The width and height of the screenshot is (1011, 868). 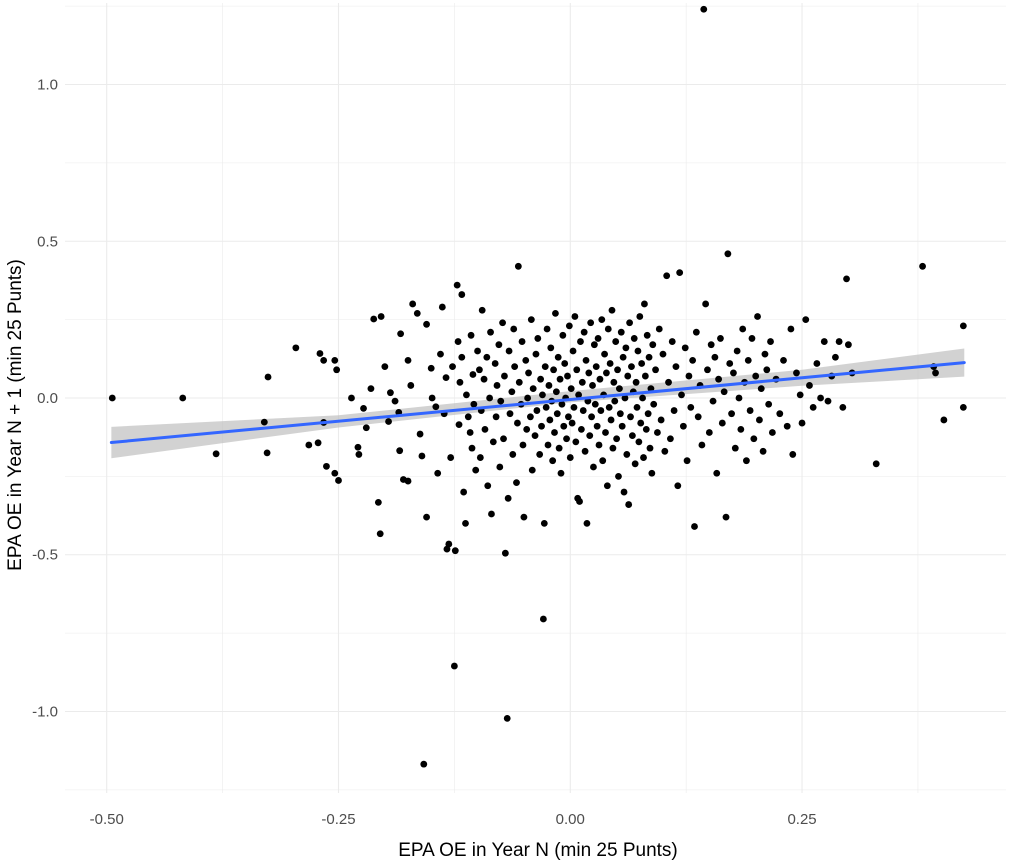 I want to click on x-axis-title: EPA OE in Year N (min 25 Punts), so click(x=538, y=850).